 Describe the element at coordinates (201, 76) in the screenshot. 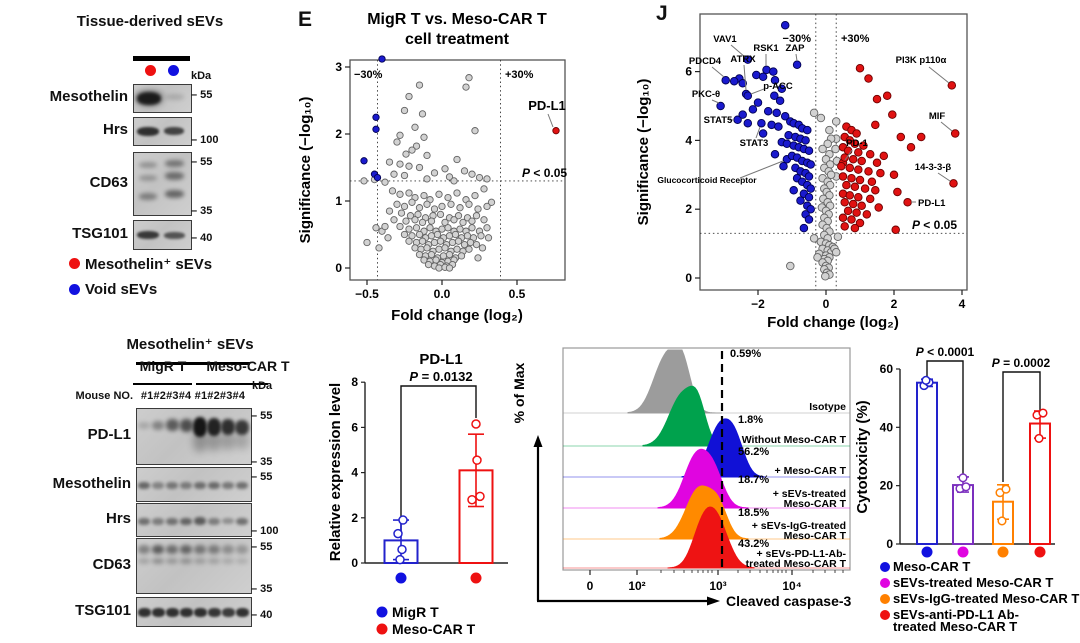

I see `kda-label: kDa` at that location.